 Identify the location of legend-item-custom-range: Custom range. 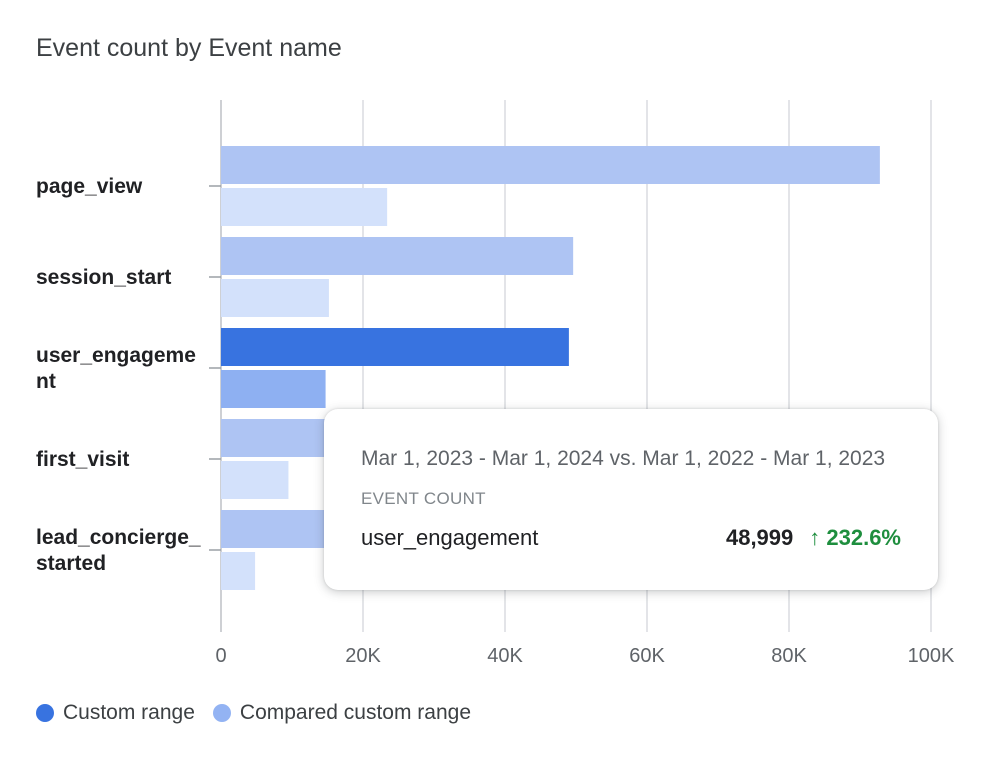
(115, 713).